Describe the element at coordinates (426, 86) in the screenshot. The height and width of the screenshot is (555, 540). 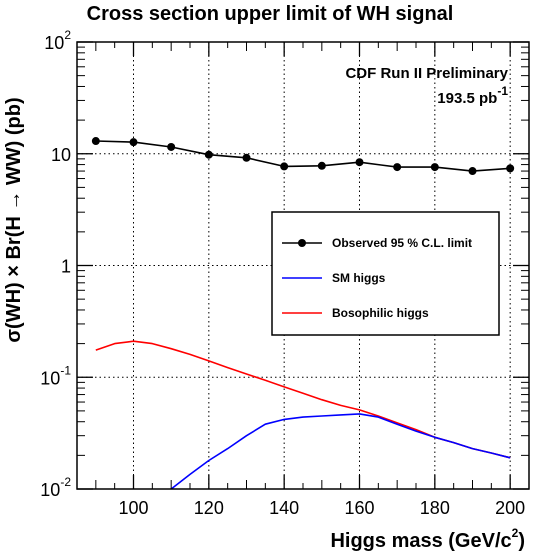
I see `annotation: CDF Run II Preliminary 193.5 pb-1` at that location.